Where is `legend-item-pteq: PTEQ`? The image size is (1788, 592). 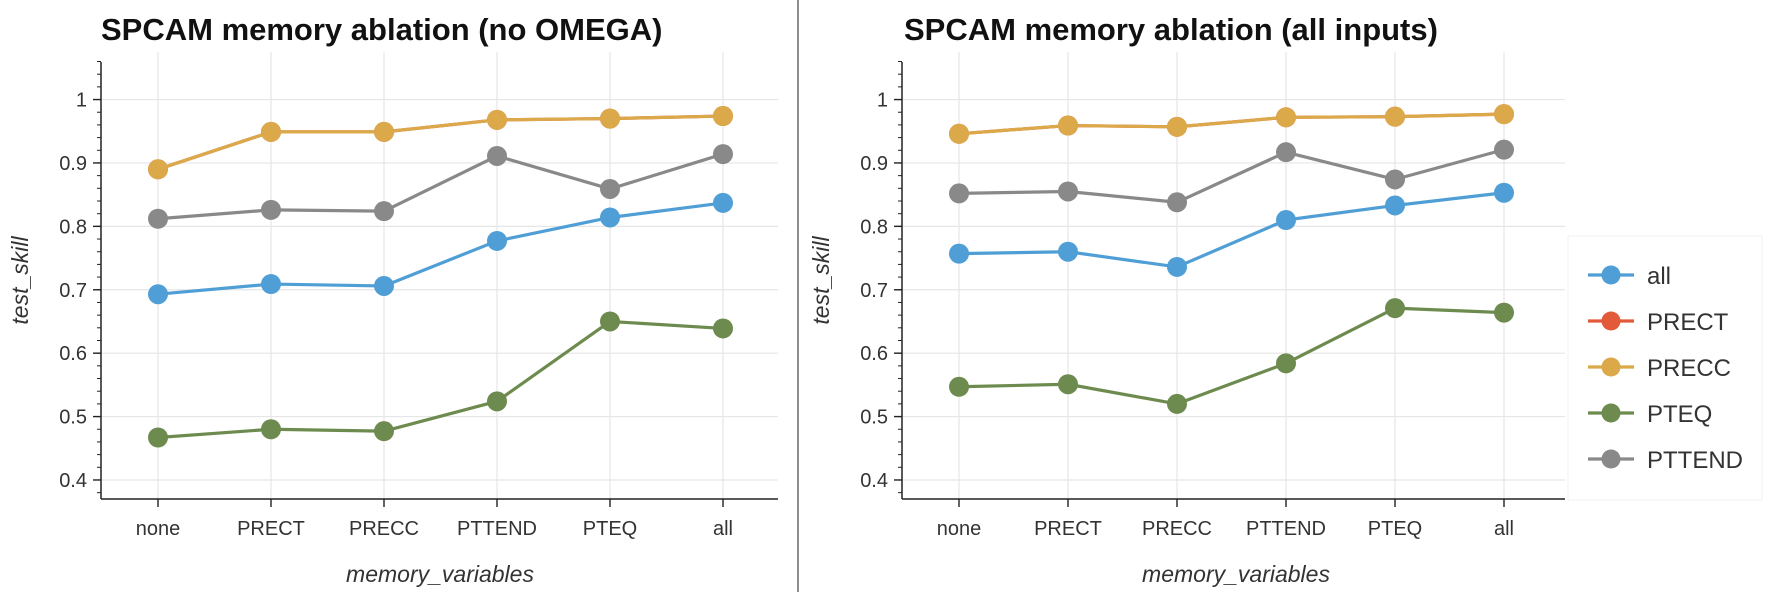
legend-item-pteq: PTEQ is located at coordinates (1650, 414).